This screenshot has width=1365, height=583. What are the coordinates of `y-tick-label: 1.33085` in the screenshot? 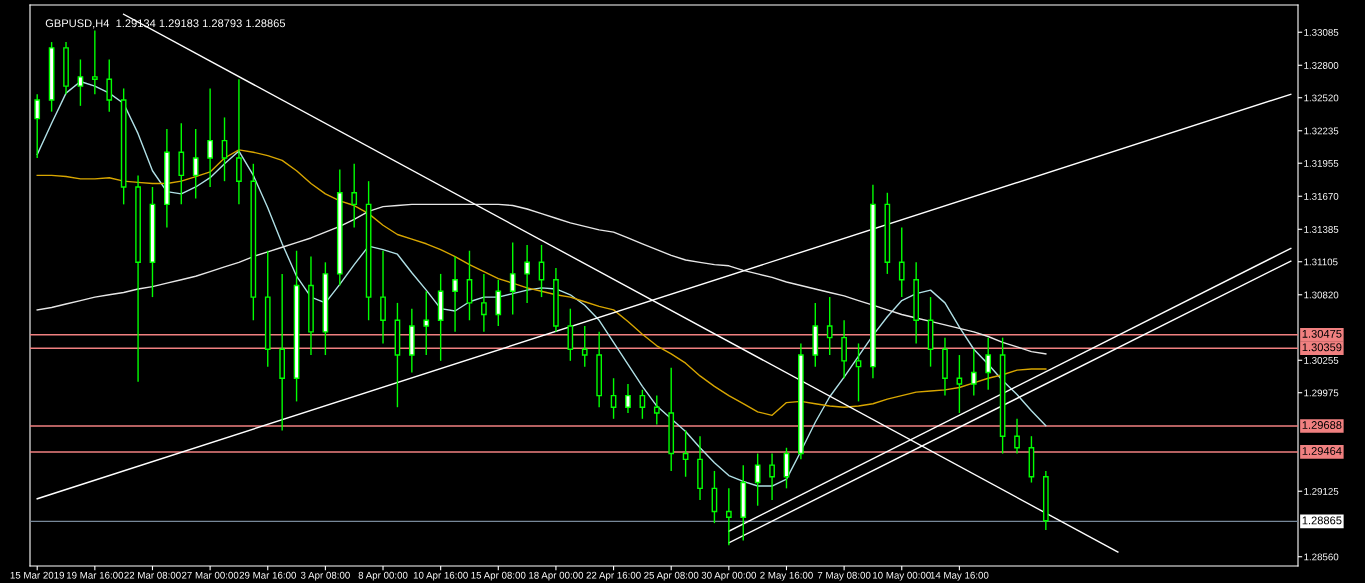 It's located at (1321, 32).